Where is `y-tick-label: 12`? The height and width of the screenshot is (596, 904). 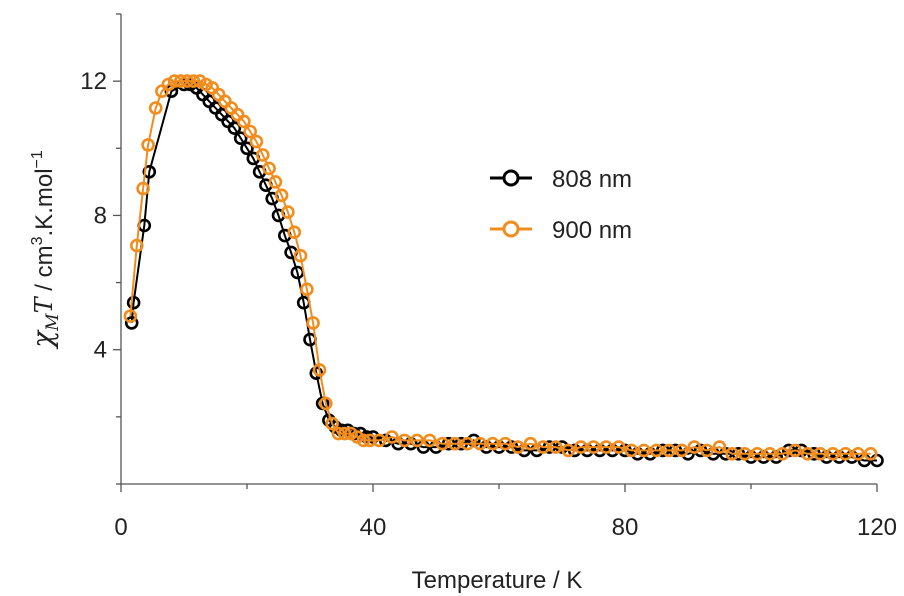
y-tick-label: 12 is located at coordinates (93, 81).